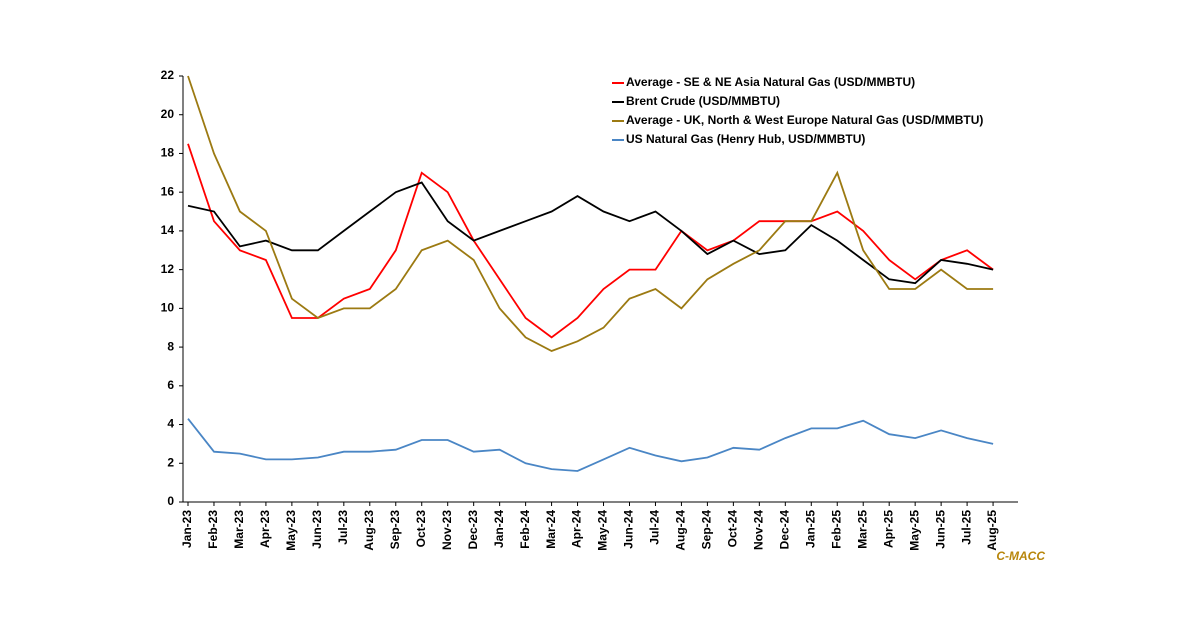  I want to click on x-tick-label: Nov-23, so click(447, 530).